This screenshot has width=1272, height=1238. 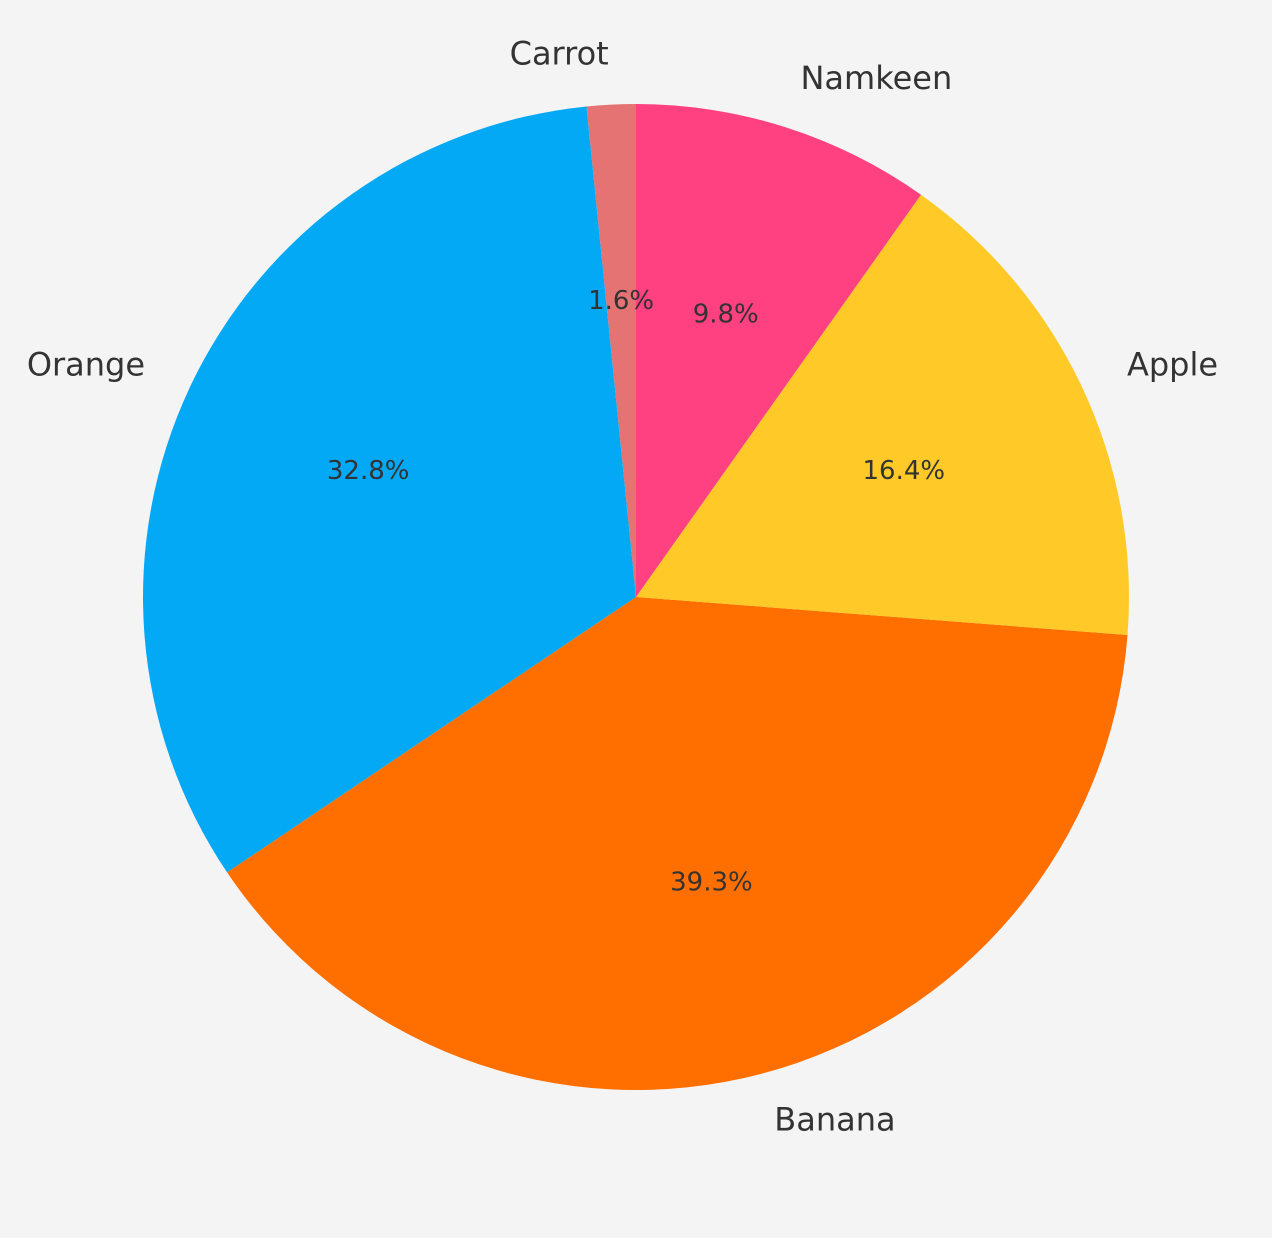 What do you see at coordinates (86, 365) in the screenshot?
I see `slice-label-orange: Orange` at bounding box center [86, 365].